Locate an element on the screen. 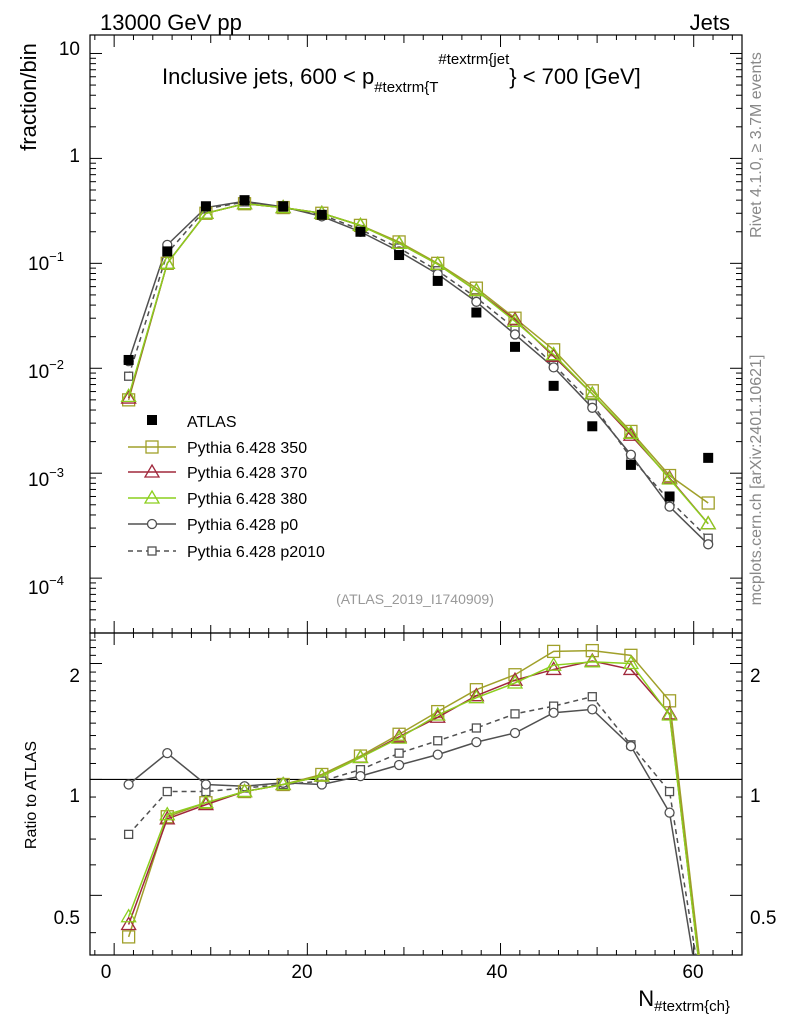  y-tick-label-1e-1: 10⁻¹ is located at coordinates (46, 262).